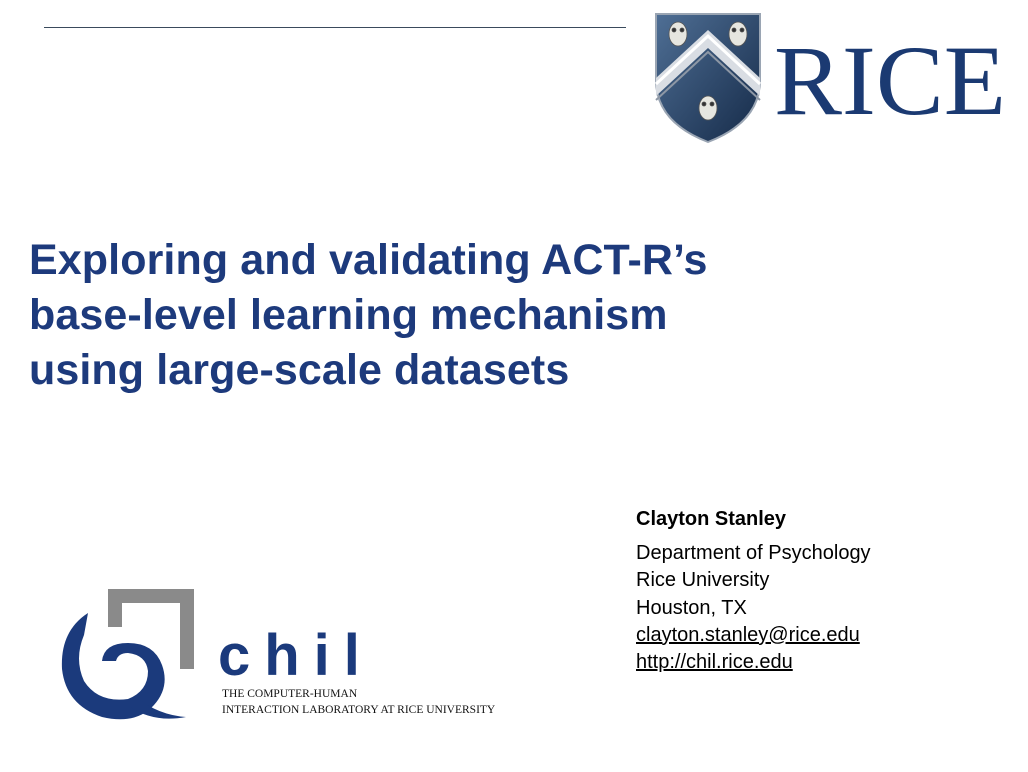 The image size is (1028, 772). What do you see at coordinates (703, 580) in the screenshot?
I see `author-university: Rice University` at bounding box center [703, 580].